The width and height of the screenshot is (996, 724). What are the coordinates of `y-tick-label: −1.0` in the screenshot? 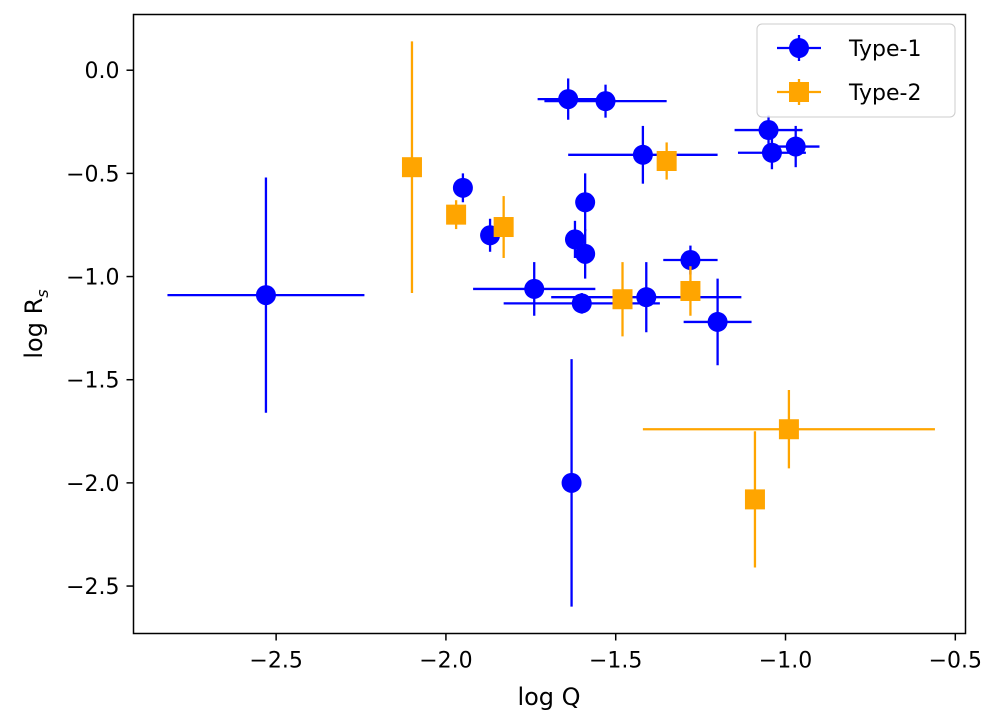 It's located at (92, 278).